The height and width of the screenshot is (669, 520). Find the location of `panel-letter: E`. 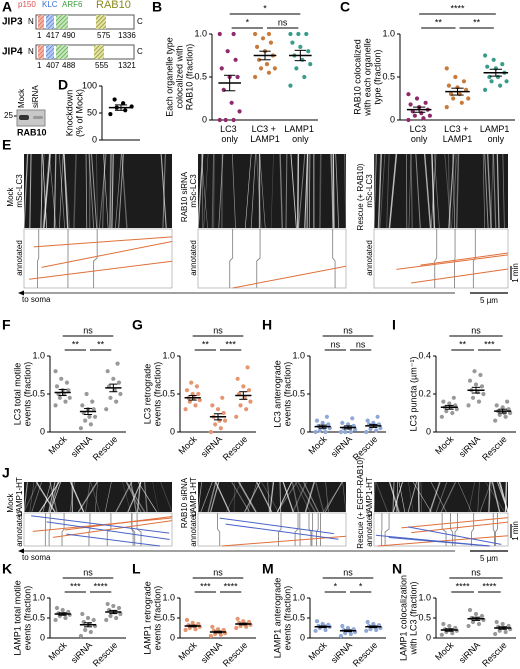

panel-letter: E is located at coordinates (6, 145).